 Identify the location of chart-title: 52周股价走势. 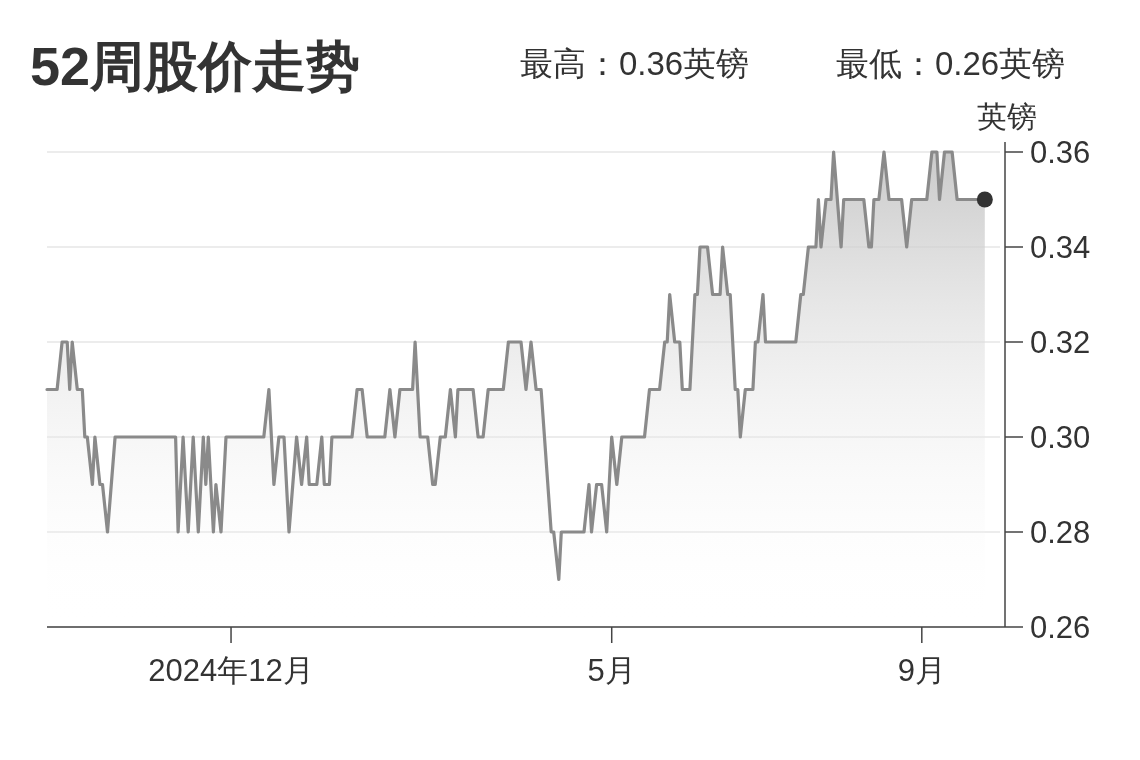
(195, 66).